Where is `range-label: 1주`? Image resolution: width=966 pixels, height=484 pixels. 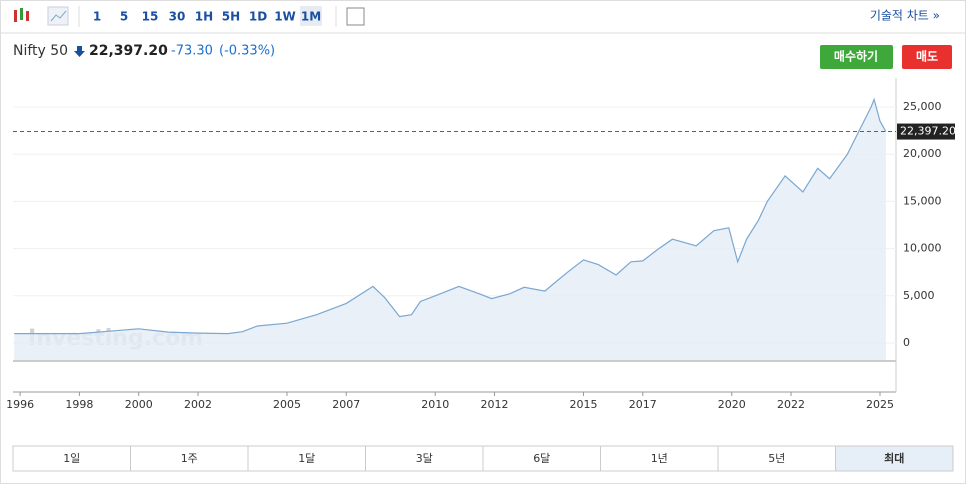
range-label: 1주 is located at coordinates (189, 458).